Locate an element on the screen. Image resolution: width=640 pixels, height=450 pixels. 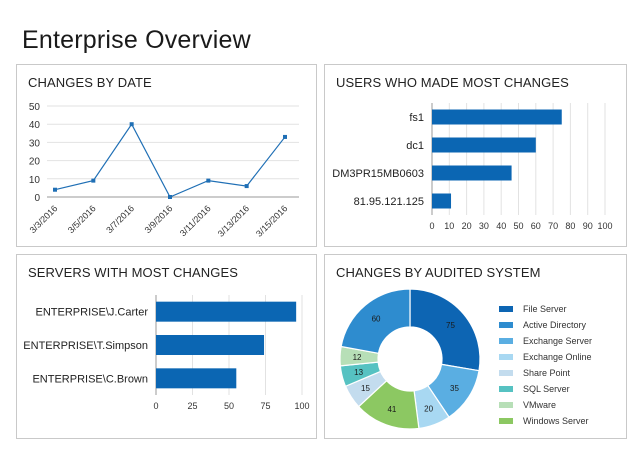
slice-value-label: 12 is located at coordinates (357, 357).